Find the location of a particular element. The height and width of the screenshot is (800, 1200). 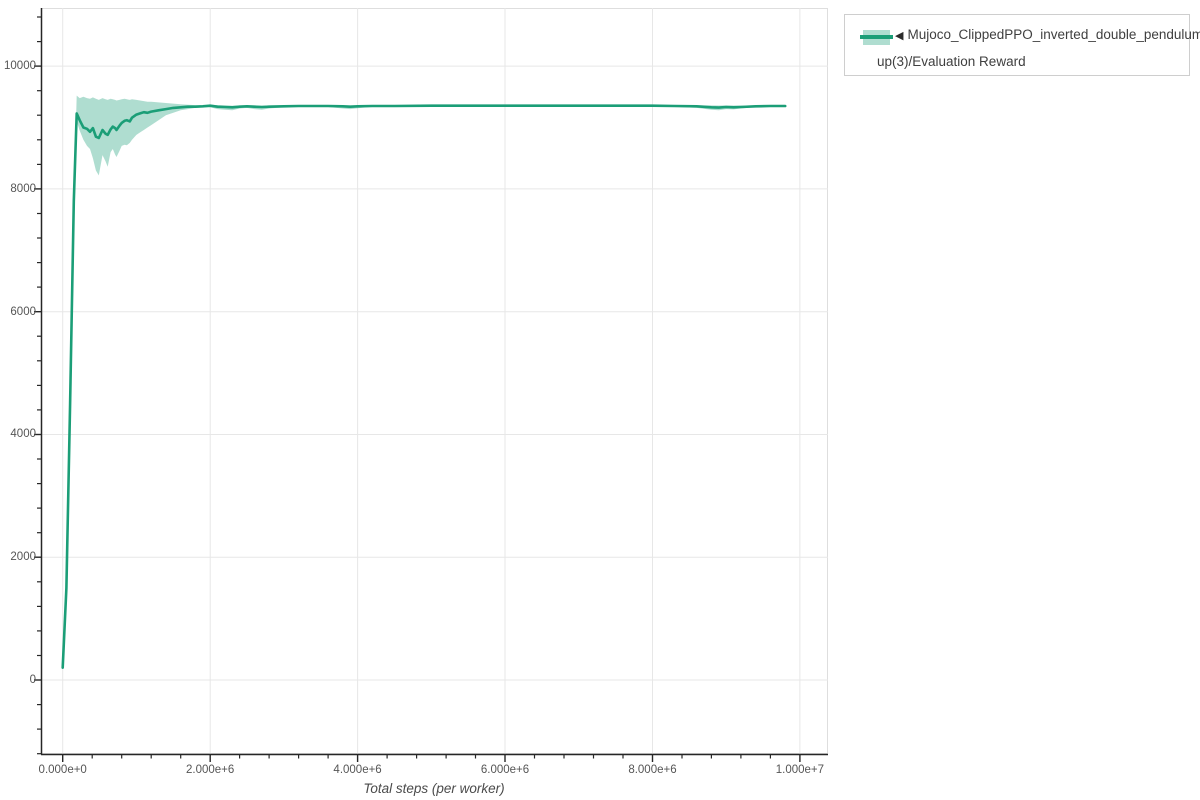

legend-marker-icon: ◀ is located at coordinates (899, 36).